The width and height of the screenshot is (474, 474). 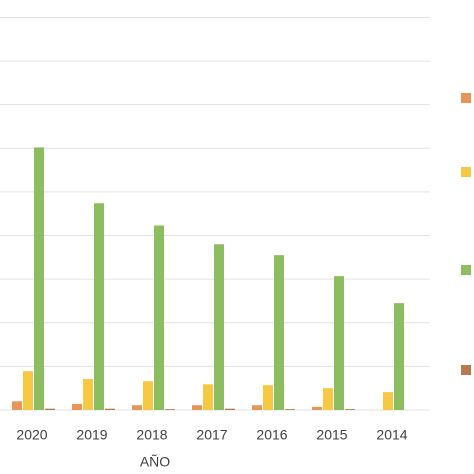 I want to click on x-axis-label: AÑO, so click(x=155, y=462).